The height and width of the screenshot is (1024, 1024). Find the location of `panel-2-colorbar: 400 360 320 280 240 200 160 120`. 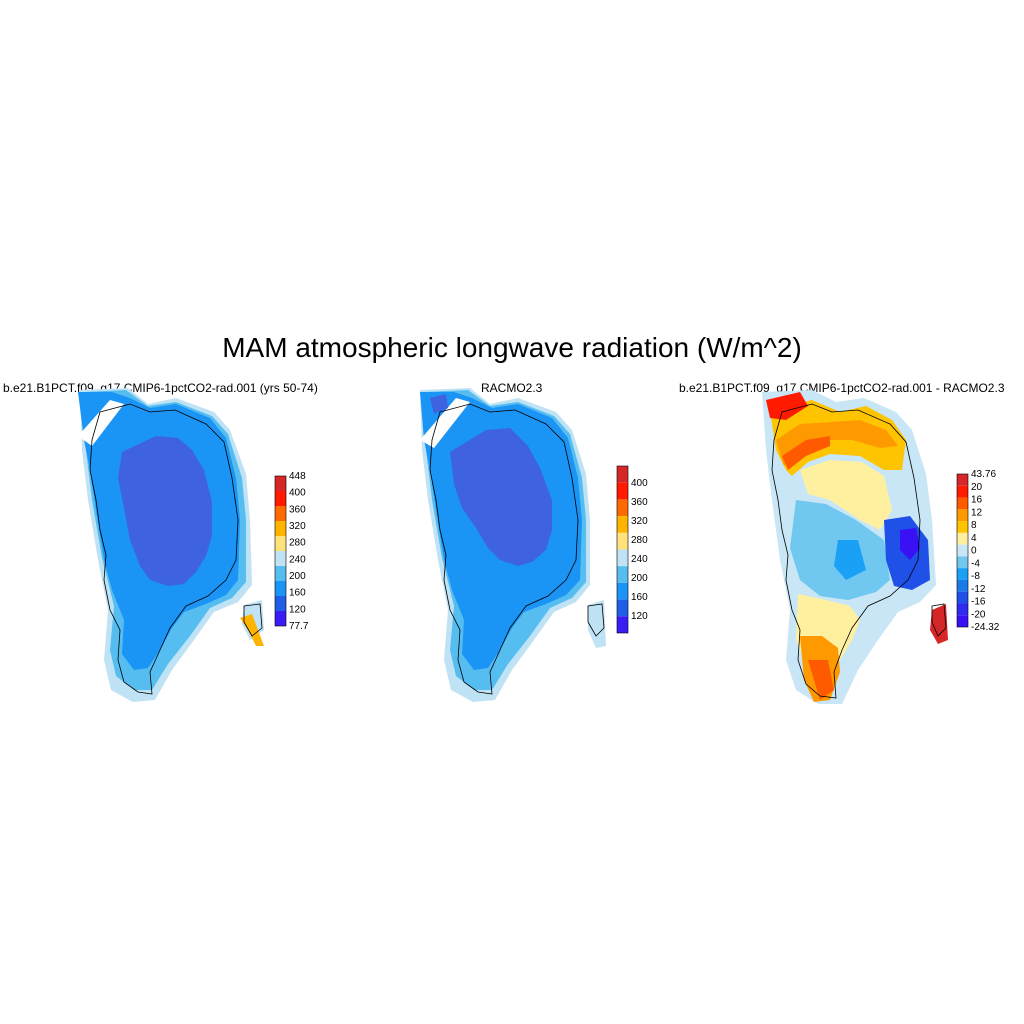

panel-2-colorbar: 400 360 320 280 240 200 160 120 is located at coordinates (632, 549).